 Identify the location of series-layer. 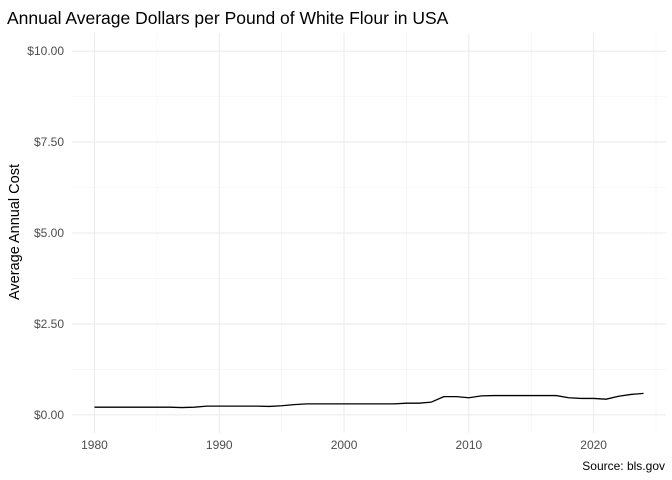
(369, 400).